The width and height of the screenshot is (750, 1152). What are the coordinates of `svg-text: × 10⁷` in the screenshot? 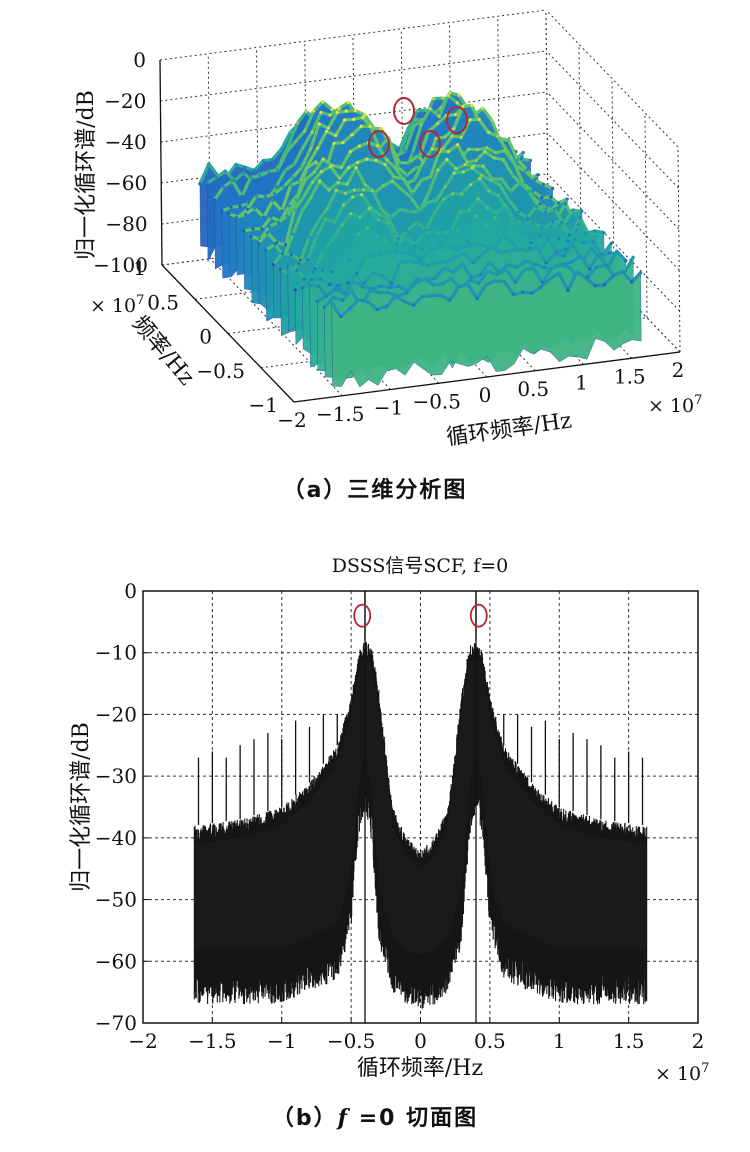 It's located at (675, 405).